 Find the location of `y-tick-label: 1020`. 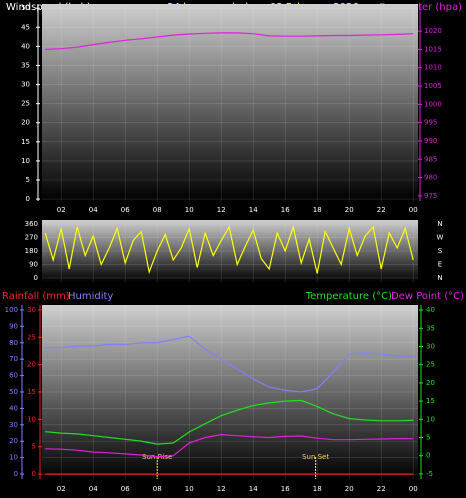

y-tick-label: 1020 is located at coordinates (433, 31).